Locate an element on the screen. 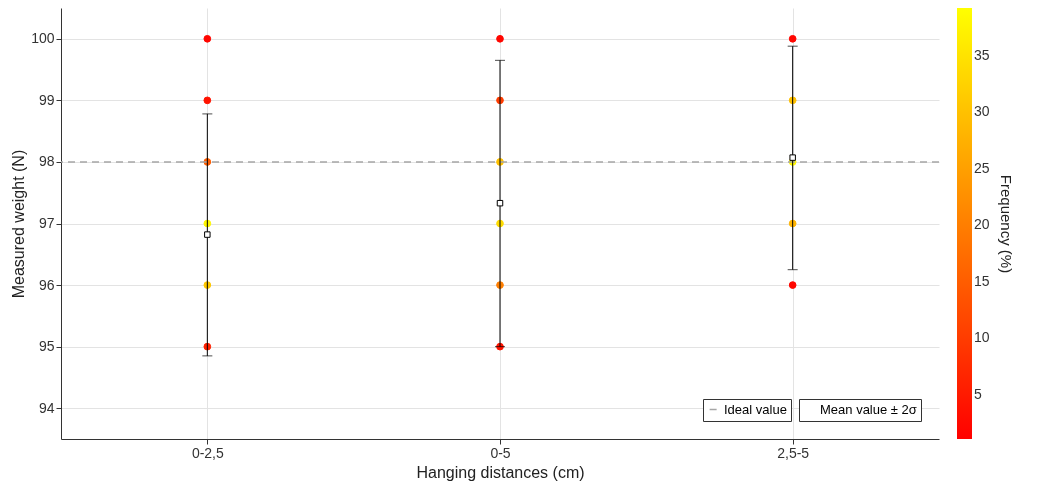 Image resolution: width=1037 pixels, height=499 pixels. x-axis-title: Hanging distances (cm) is located at coordinates (500, 472).